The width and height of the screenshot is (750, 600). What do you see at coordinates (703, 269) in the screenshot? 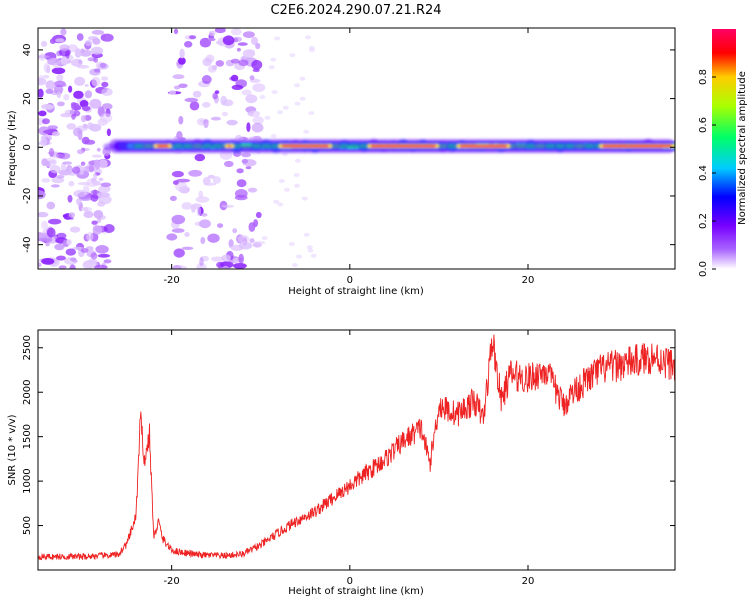
I see `colorbar-tick-label: 0.0` at bounding box center [703, 269].